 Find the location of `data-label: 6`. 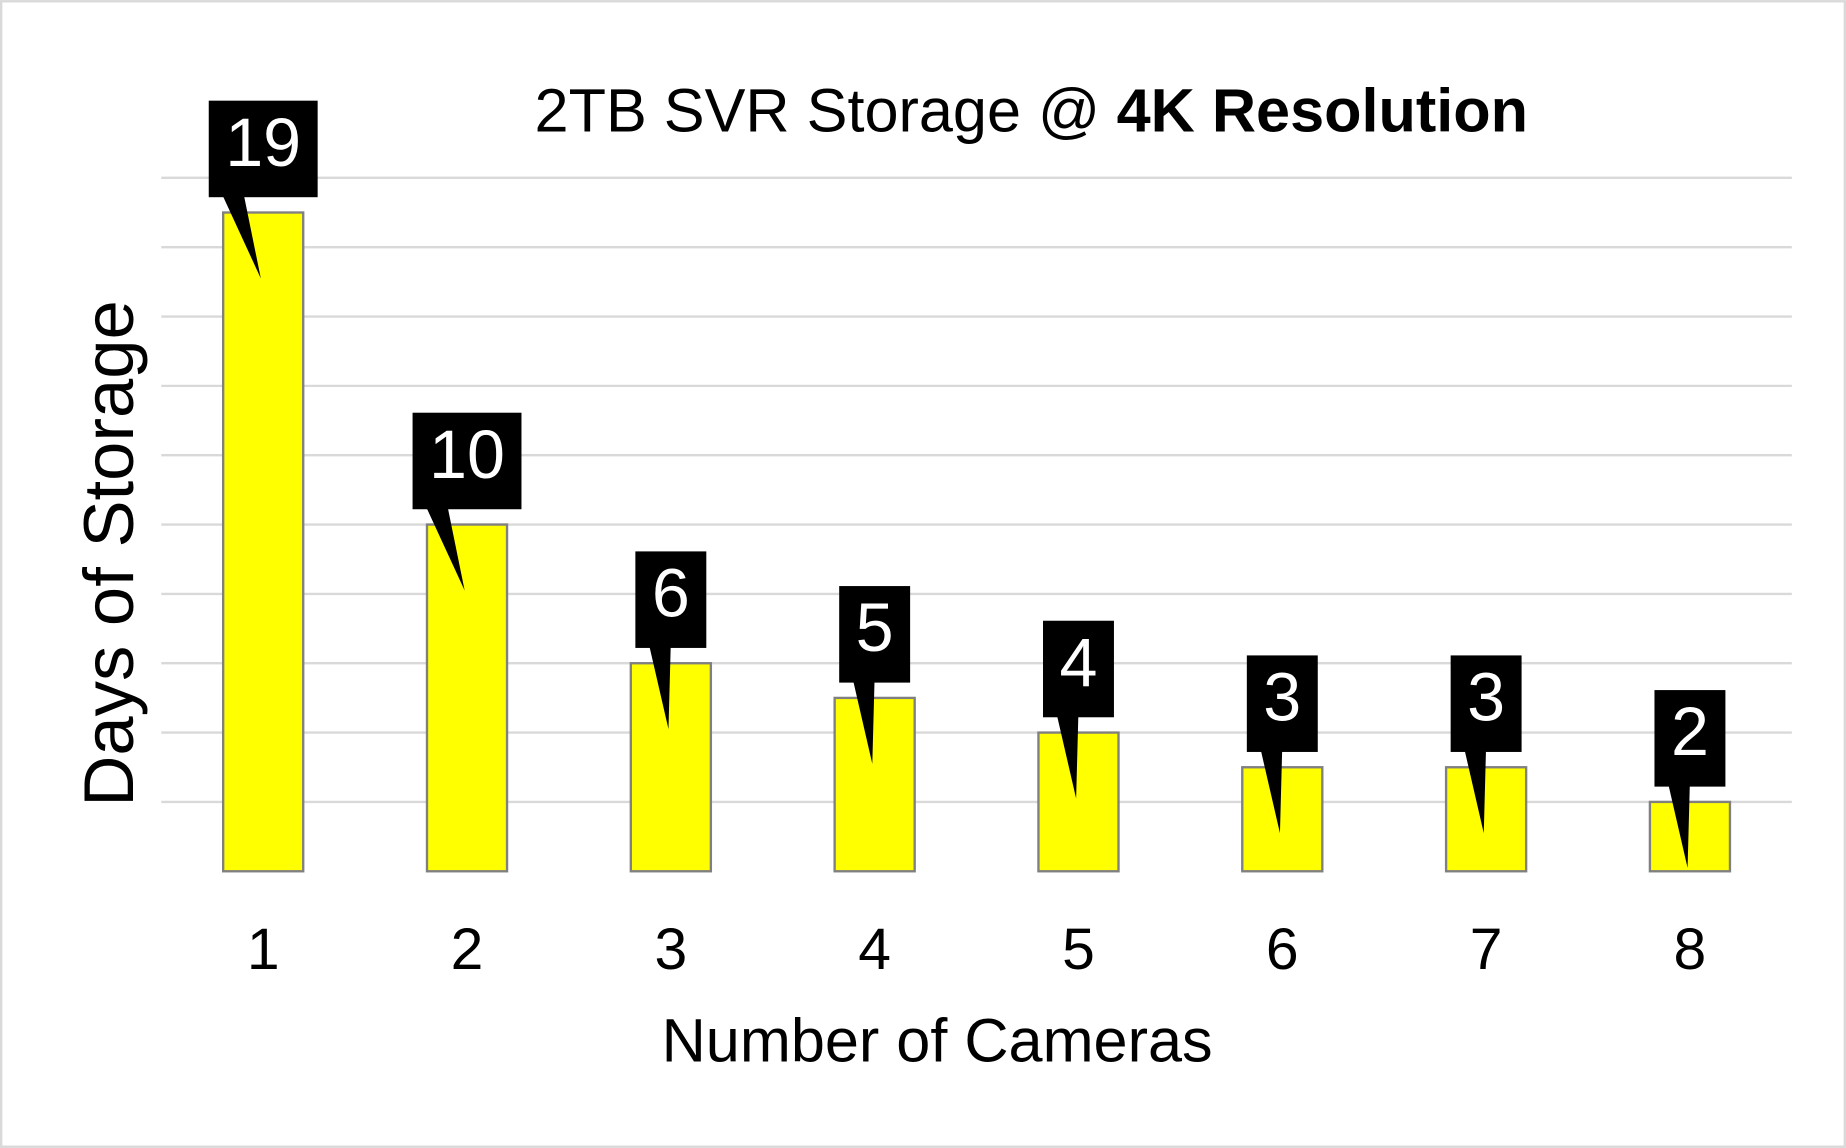

data-label: 6 is located at coordinates (671, 594).